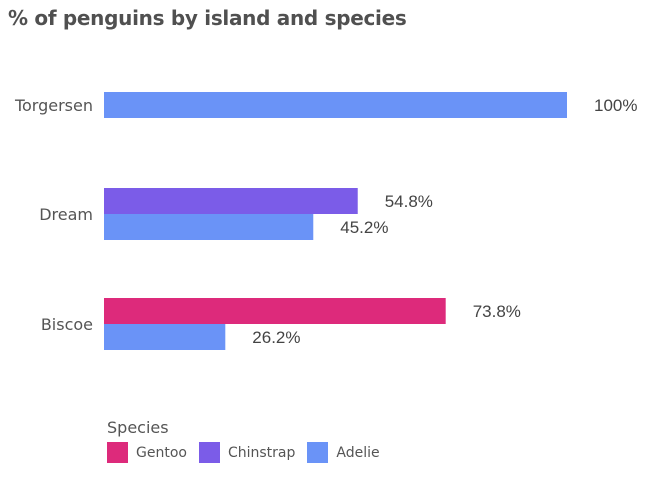  What do you see at coordinates (335, 105) in the screenshot?
I see `bar-torgersen-adelie` at bounding box center [335, 105].